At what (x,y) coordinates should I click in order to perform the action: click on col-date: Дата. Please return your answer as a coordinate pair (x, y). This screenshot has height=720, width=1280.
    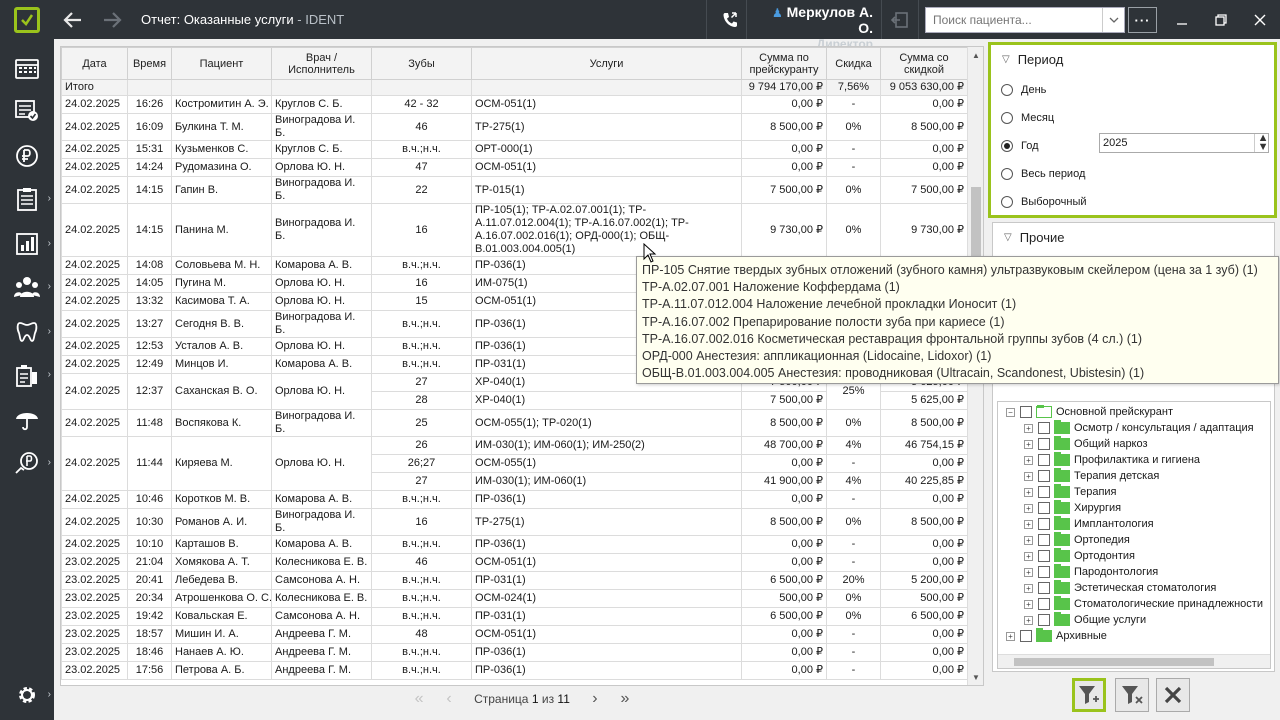
    Looking at the image, I should click on (94, 63).